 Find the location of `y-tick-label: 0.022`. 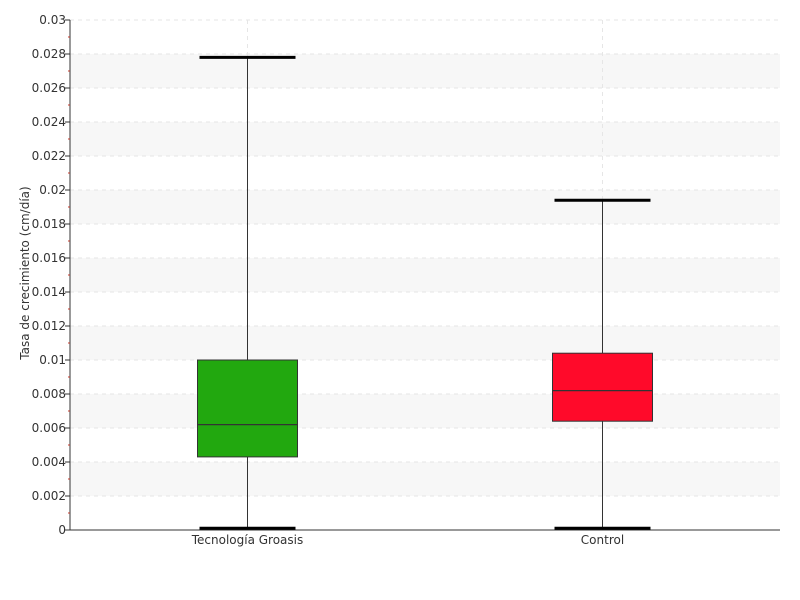

y-tick-label: 0.022 is located at coordinates (49, 156).